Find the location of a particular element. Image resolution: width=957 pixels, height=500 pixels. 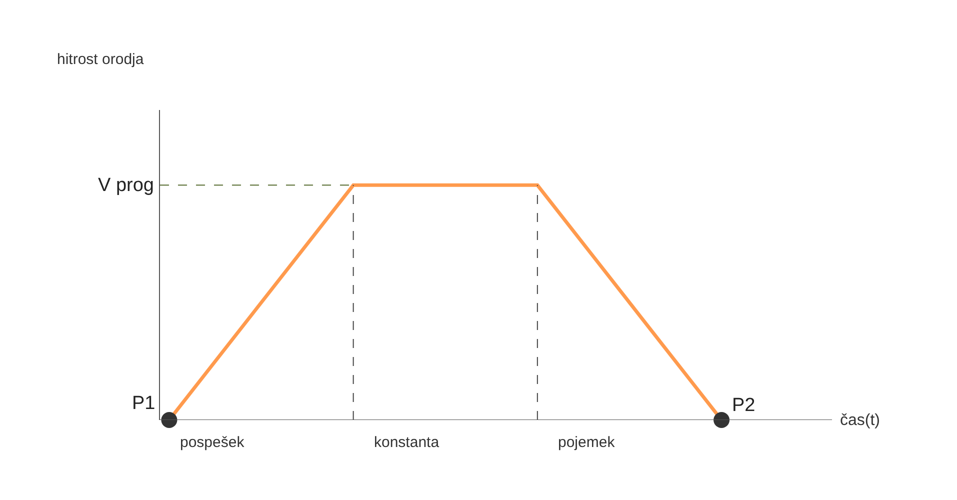

ref-line-label: V prog is located at coordinates (126, 185).